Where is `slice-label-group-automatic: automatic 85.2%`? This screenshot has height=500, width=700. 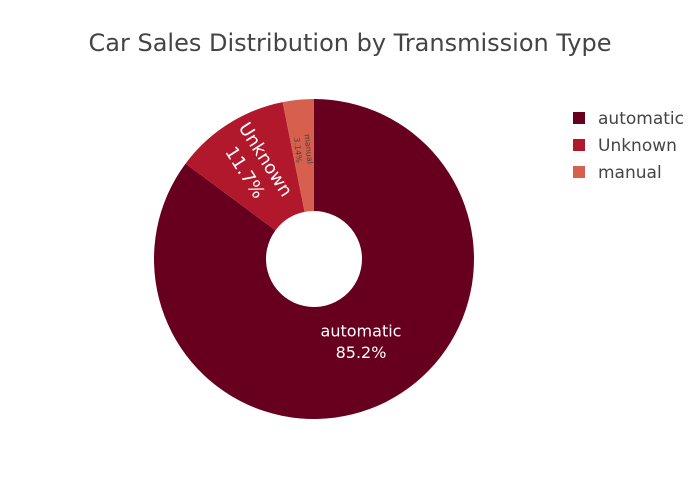
slice-label-group-automatic: automatic 85.2% is located at coordinates (361, 341).